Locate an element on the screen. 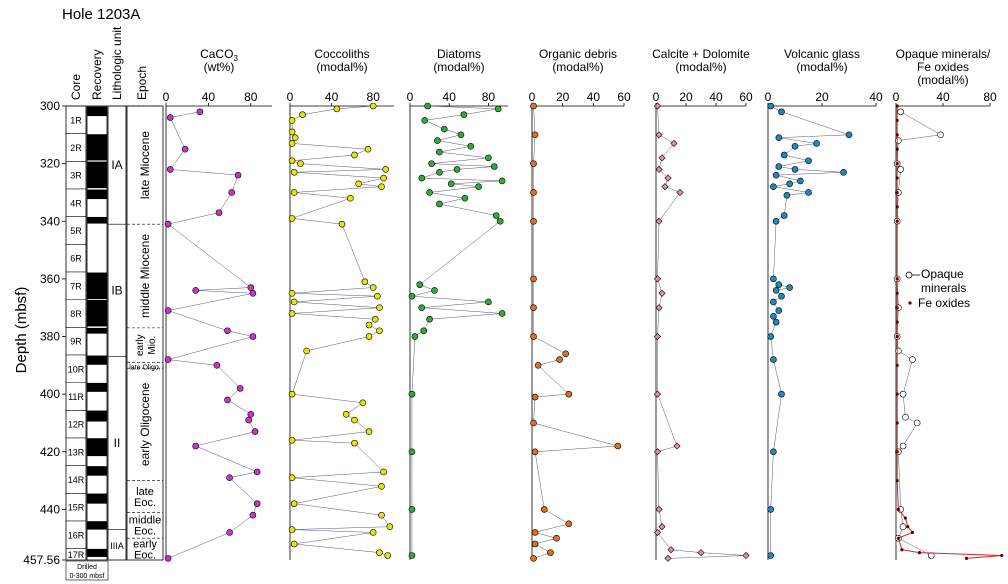 The width and height of the screenshot is (1008, 584). epoch-label: early is located at coordinates (145, 545).